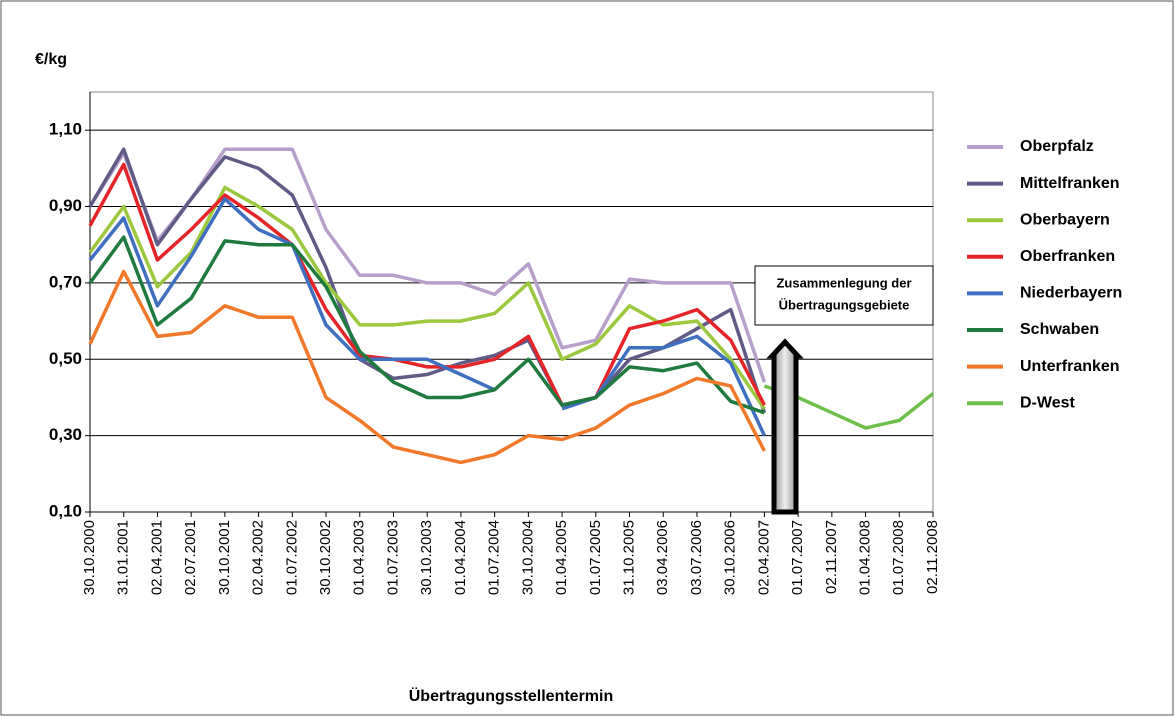 The height and width of the screenshot is (717, 1175). I want to click on x-tick-label: 30.10.2006, so click(730, 557).